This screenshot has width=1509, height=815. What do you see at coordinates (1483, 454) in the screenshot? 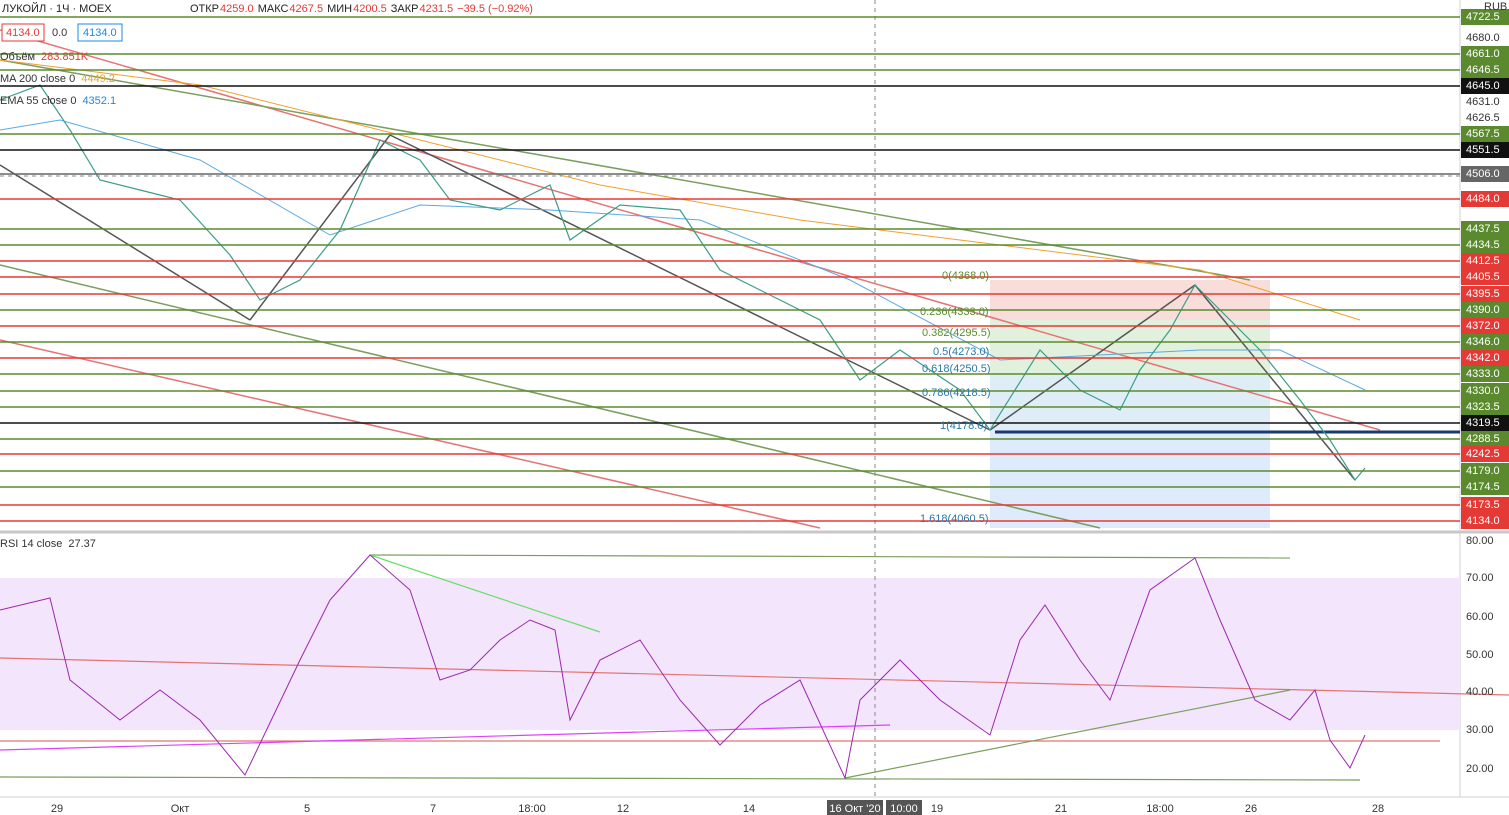
I see `price-label: 4242.5` at bounding box center [1483, 454].